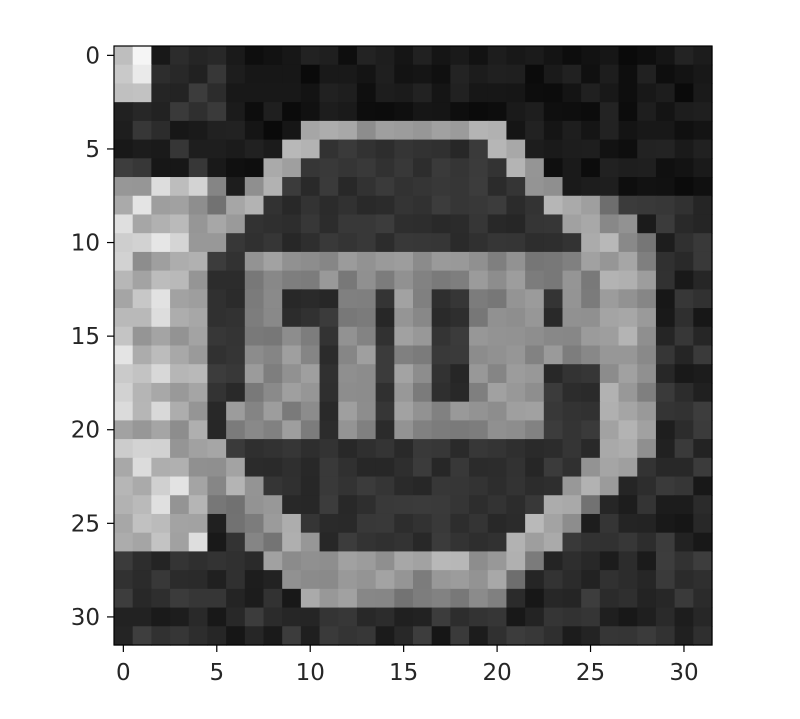 The width and height of the screenshot is (800, 719). What do you see at coordinates (85, 431) in the screenshot?
I see `y-tick-label: 20` at bounding box center [85, 431].